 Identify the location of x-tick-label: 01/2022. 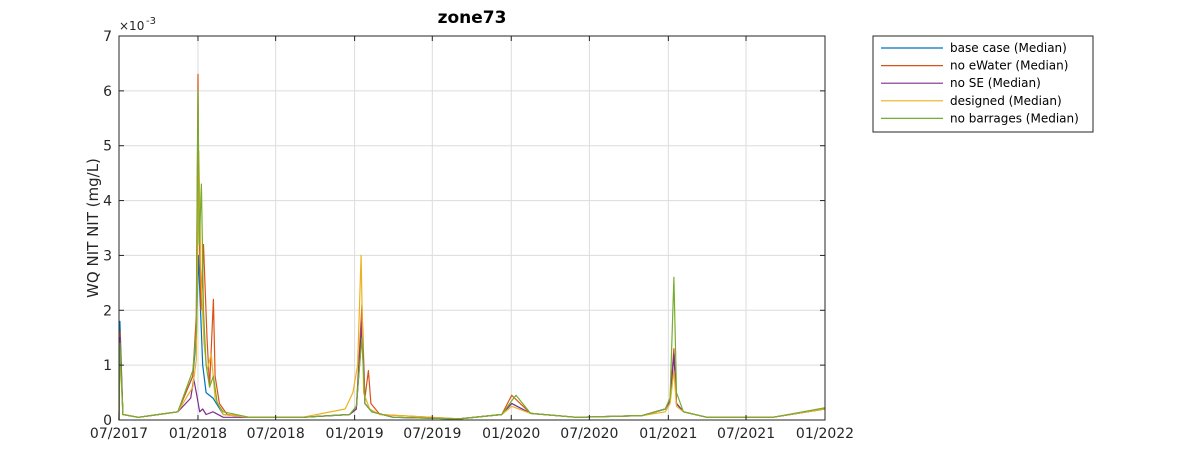
(825, 434).